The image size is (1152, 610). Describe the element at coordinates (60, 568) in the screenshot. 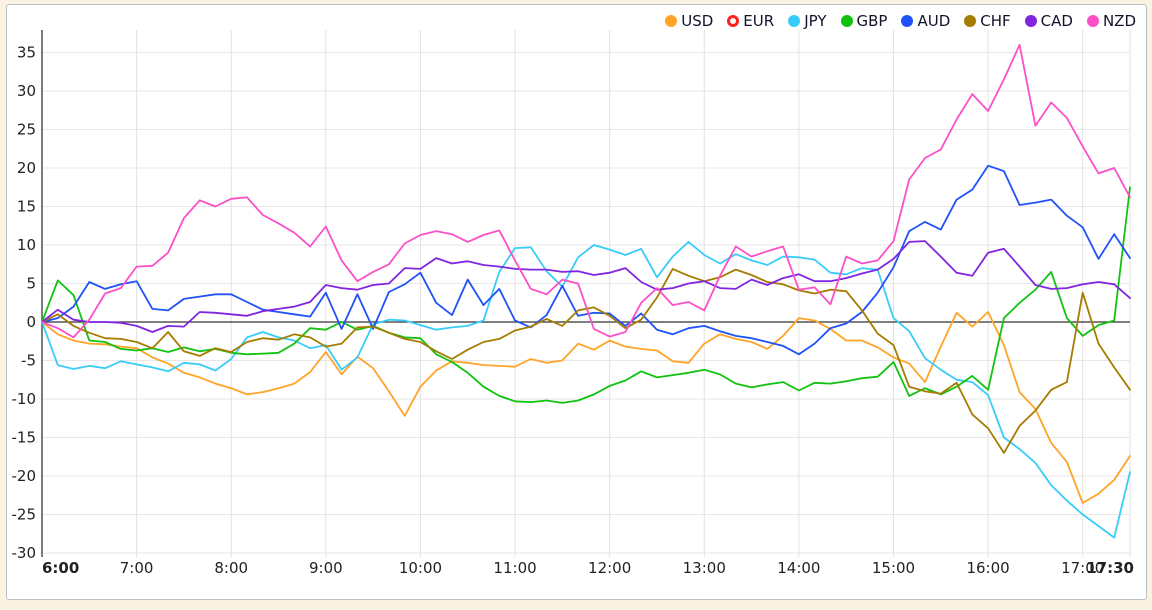

I see `x-tick-label: 6:00` at that location.